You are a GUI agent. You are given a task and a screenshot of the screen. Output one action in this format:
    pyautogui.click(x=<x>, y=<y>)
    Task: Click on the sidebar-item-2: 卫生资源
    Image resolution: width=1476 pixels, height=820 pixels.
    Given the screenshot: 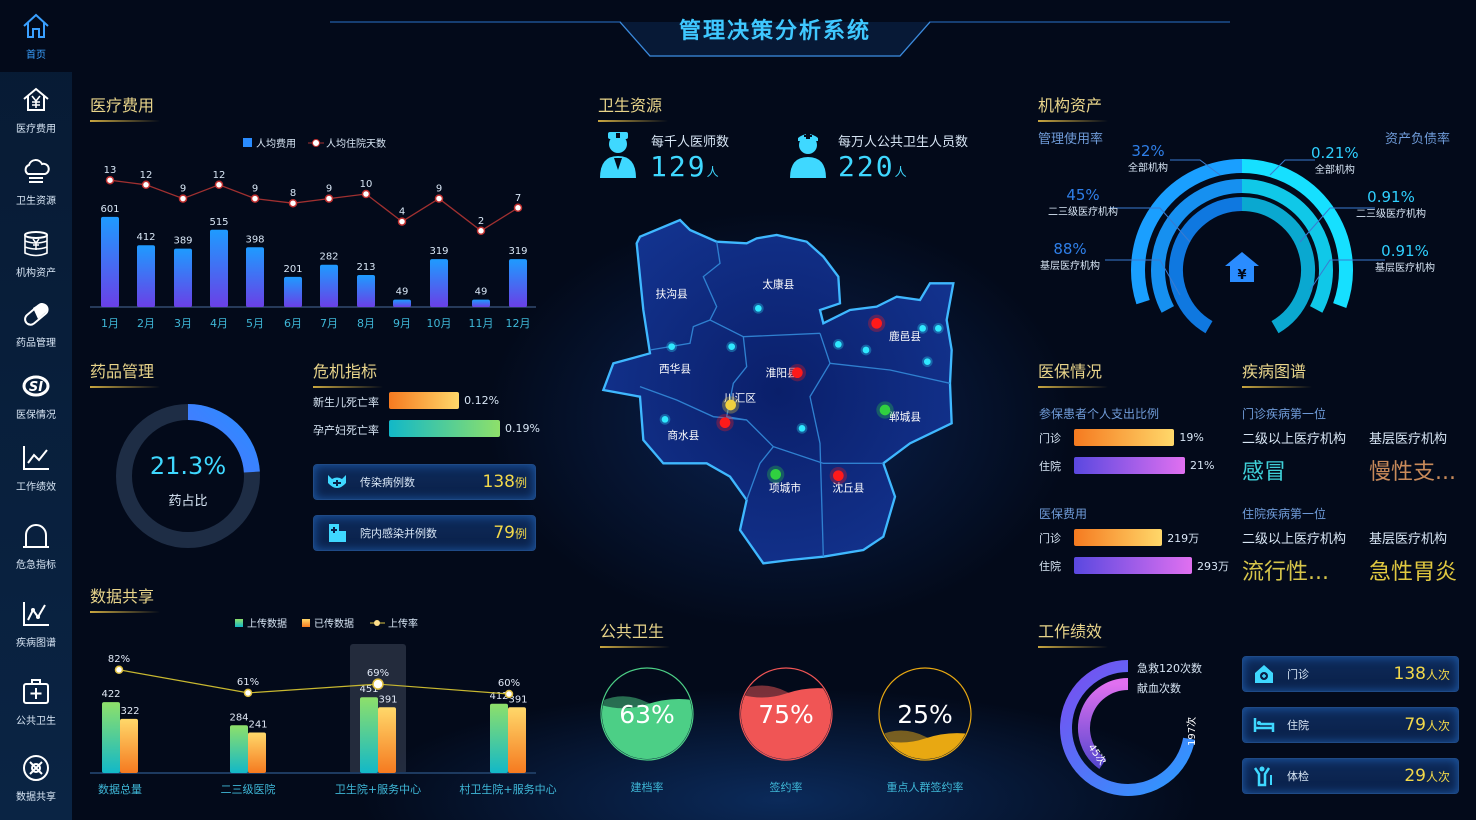 What is the action you would take?
    pyautogui.click(x=36, y=181)
    